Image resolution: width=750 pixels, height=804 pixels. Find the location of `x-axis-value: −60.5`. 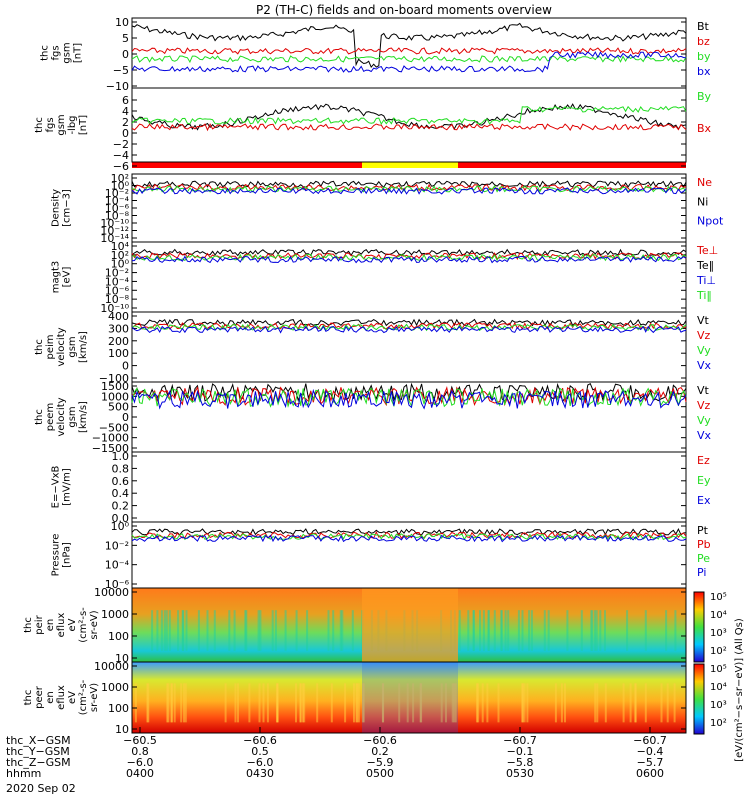

x-axis-value: −60.5 is located at coordinates (140, 740).